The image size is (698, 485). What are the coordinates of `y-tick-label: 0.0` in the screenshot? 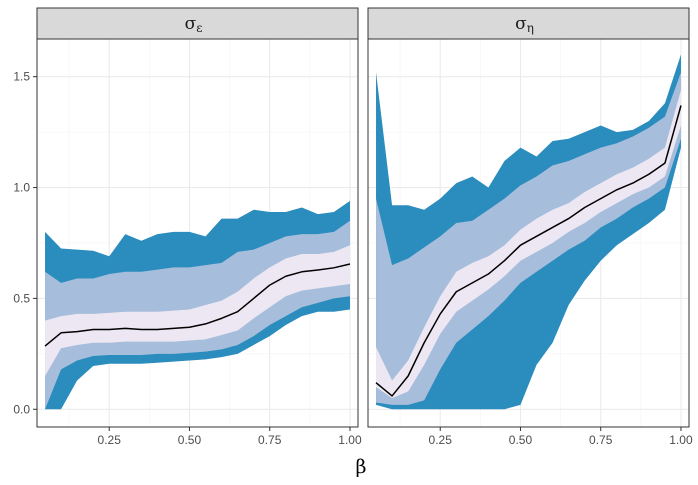 It's located at (21, 409).